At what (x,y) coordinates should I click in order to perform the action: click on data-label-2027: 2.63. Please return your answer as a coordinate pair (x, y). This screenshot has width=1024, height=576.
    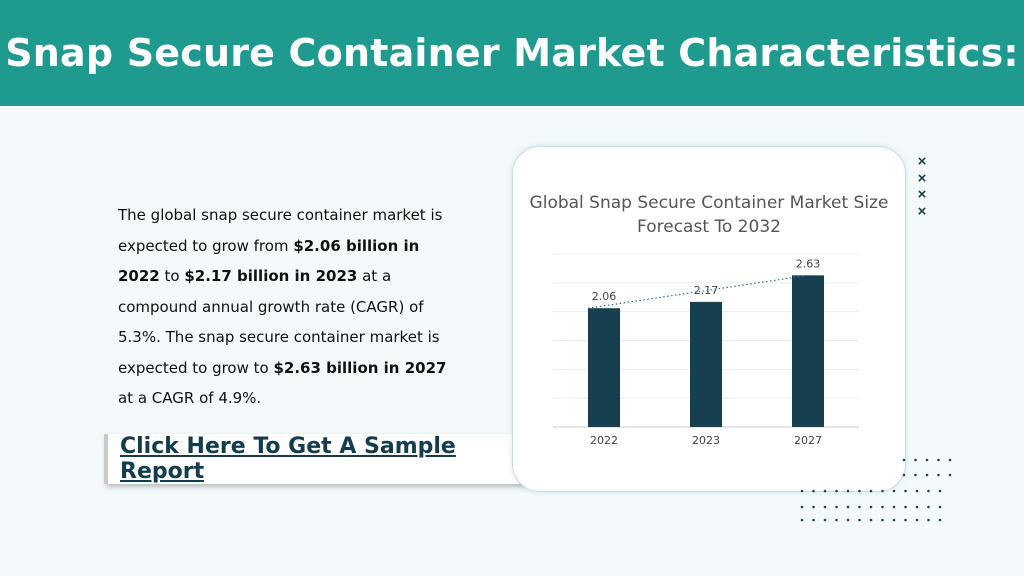
    Looking at the image, I should click on (808, 263).